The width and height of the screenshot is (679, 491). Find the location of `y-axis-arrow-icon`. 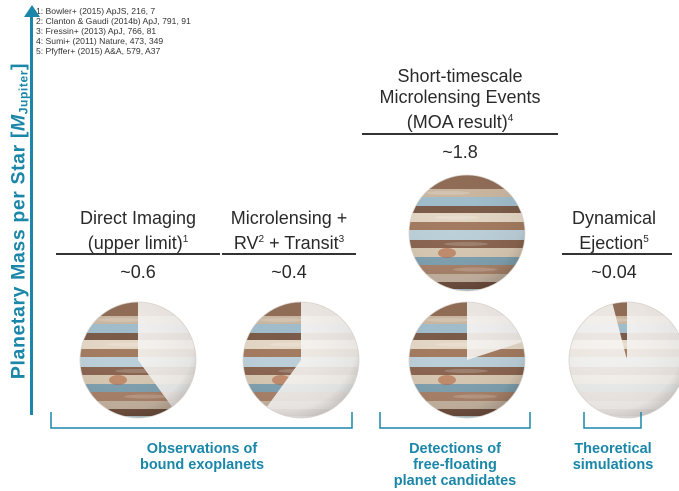

y-axis-arrow-icon is located at coordinates (31, 11).